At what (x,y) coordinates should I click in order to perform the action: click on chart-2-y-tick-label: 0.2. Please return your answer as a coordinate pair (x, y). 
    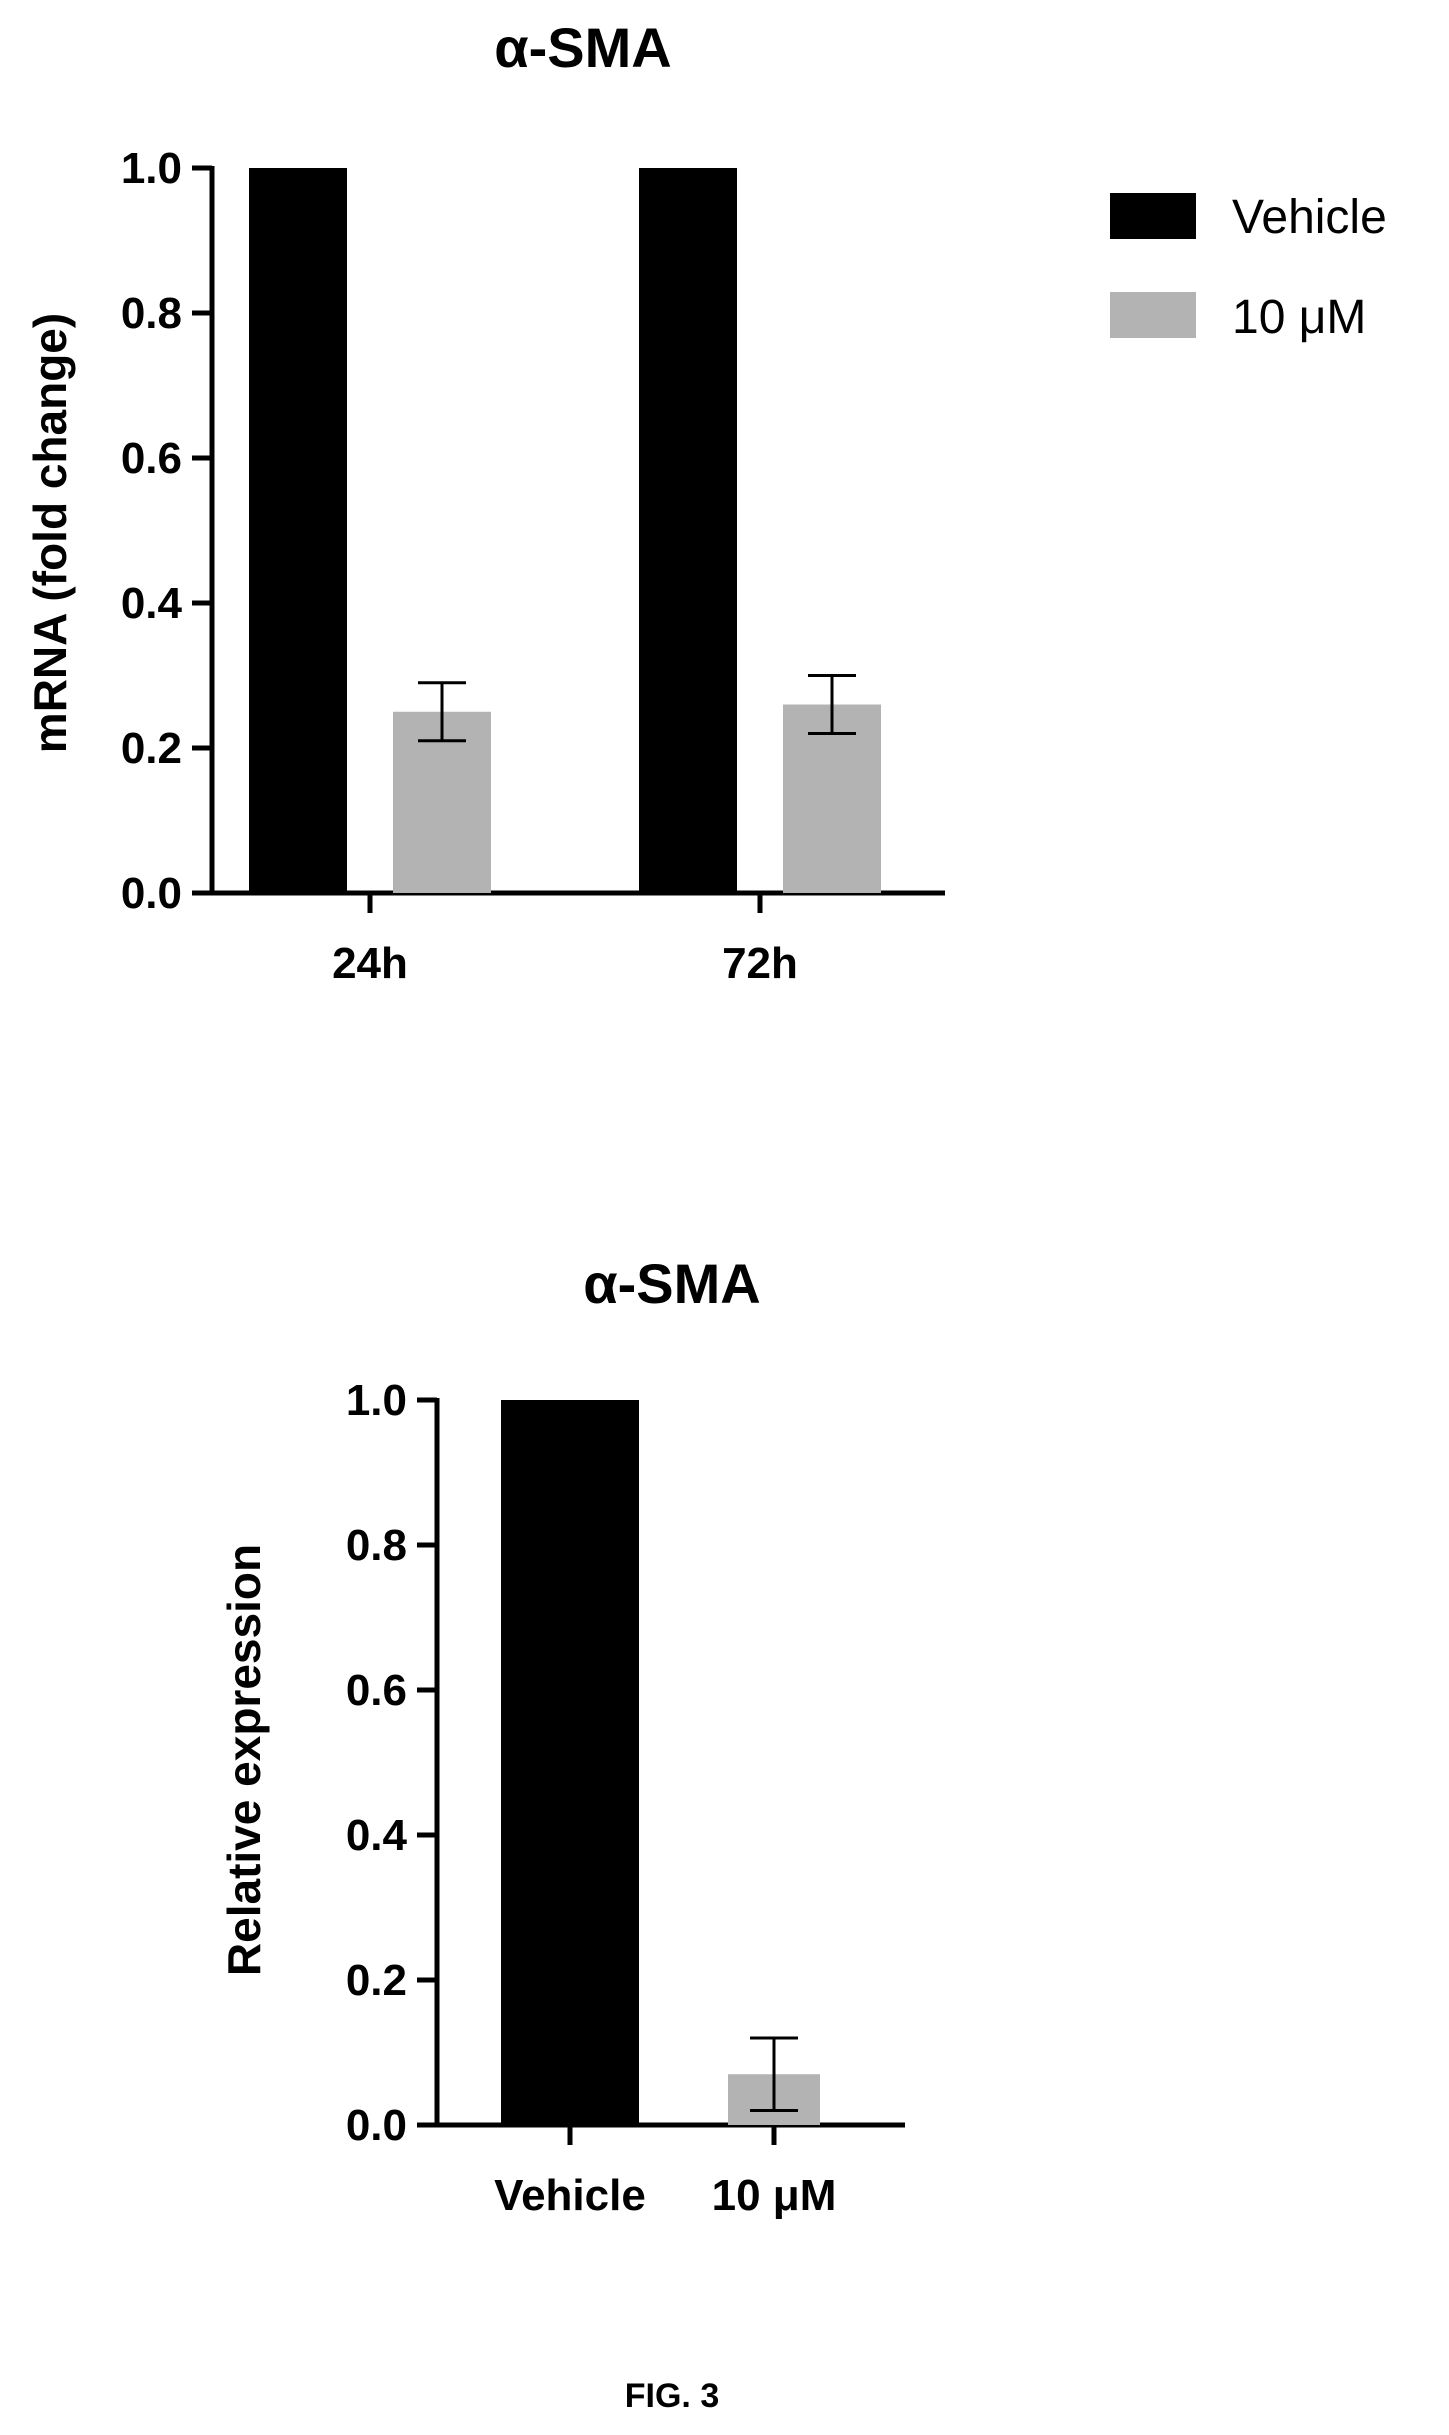
    Looking at the image, I should click on (376, 1980).